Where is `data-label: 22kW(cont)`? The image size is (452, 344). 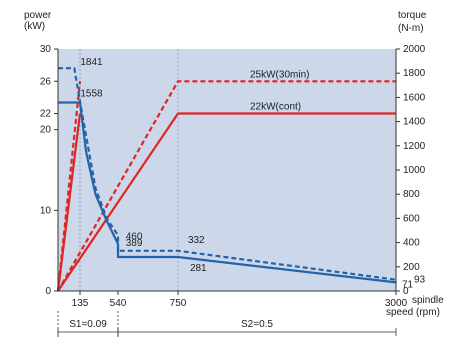 data-label: 22kW(cont) is located at coordinates (275, 107).